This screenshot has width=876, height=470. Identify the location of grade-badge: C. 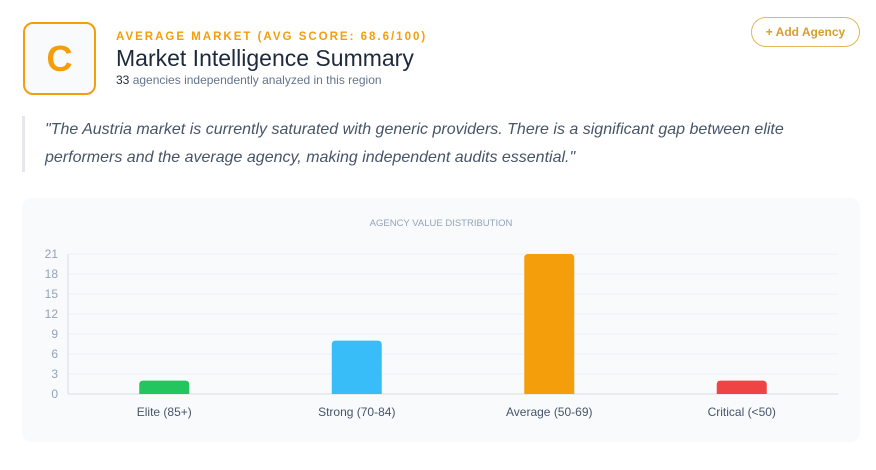
(59, 58).